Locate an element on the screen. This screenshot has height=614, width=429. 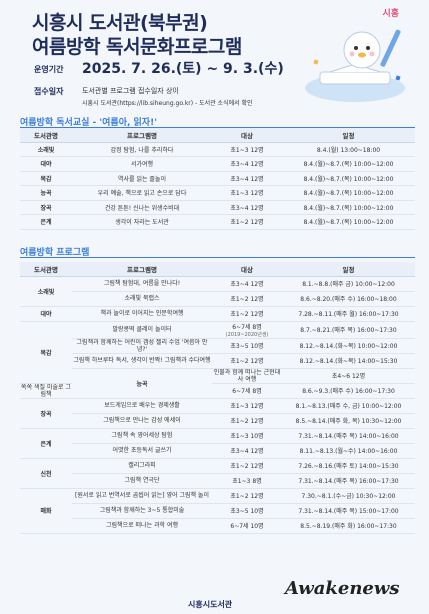
cell-schedule: 8.7.~8.21.(매주 목) 16:00~17:30 is located at coordinates (348, 330).